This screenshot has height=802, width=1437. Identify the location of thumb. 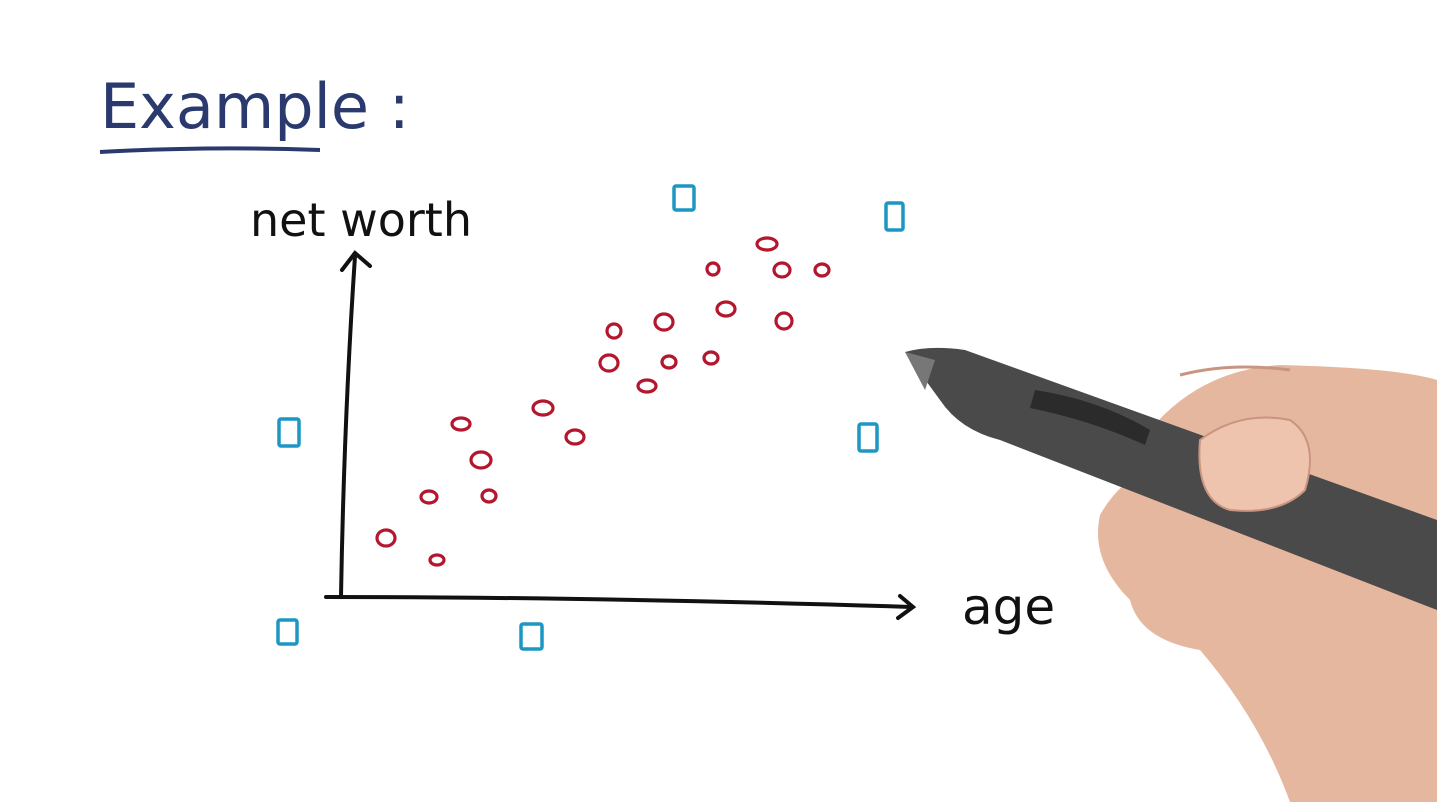
(1254, 464).